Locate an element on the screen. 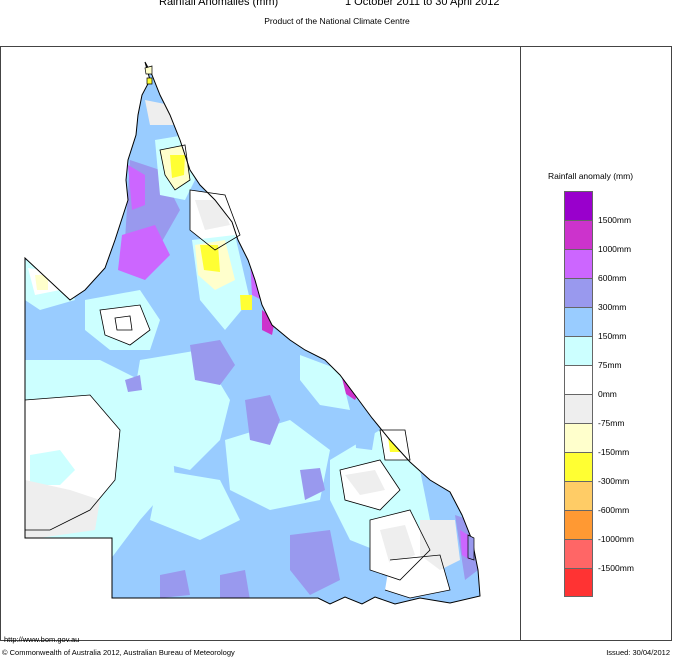 This screenshot has width=674, height=658. color-legend is located at coordinates (579, 394).